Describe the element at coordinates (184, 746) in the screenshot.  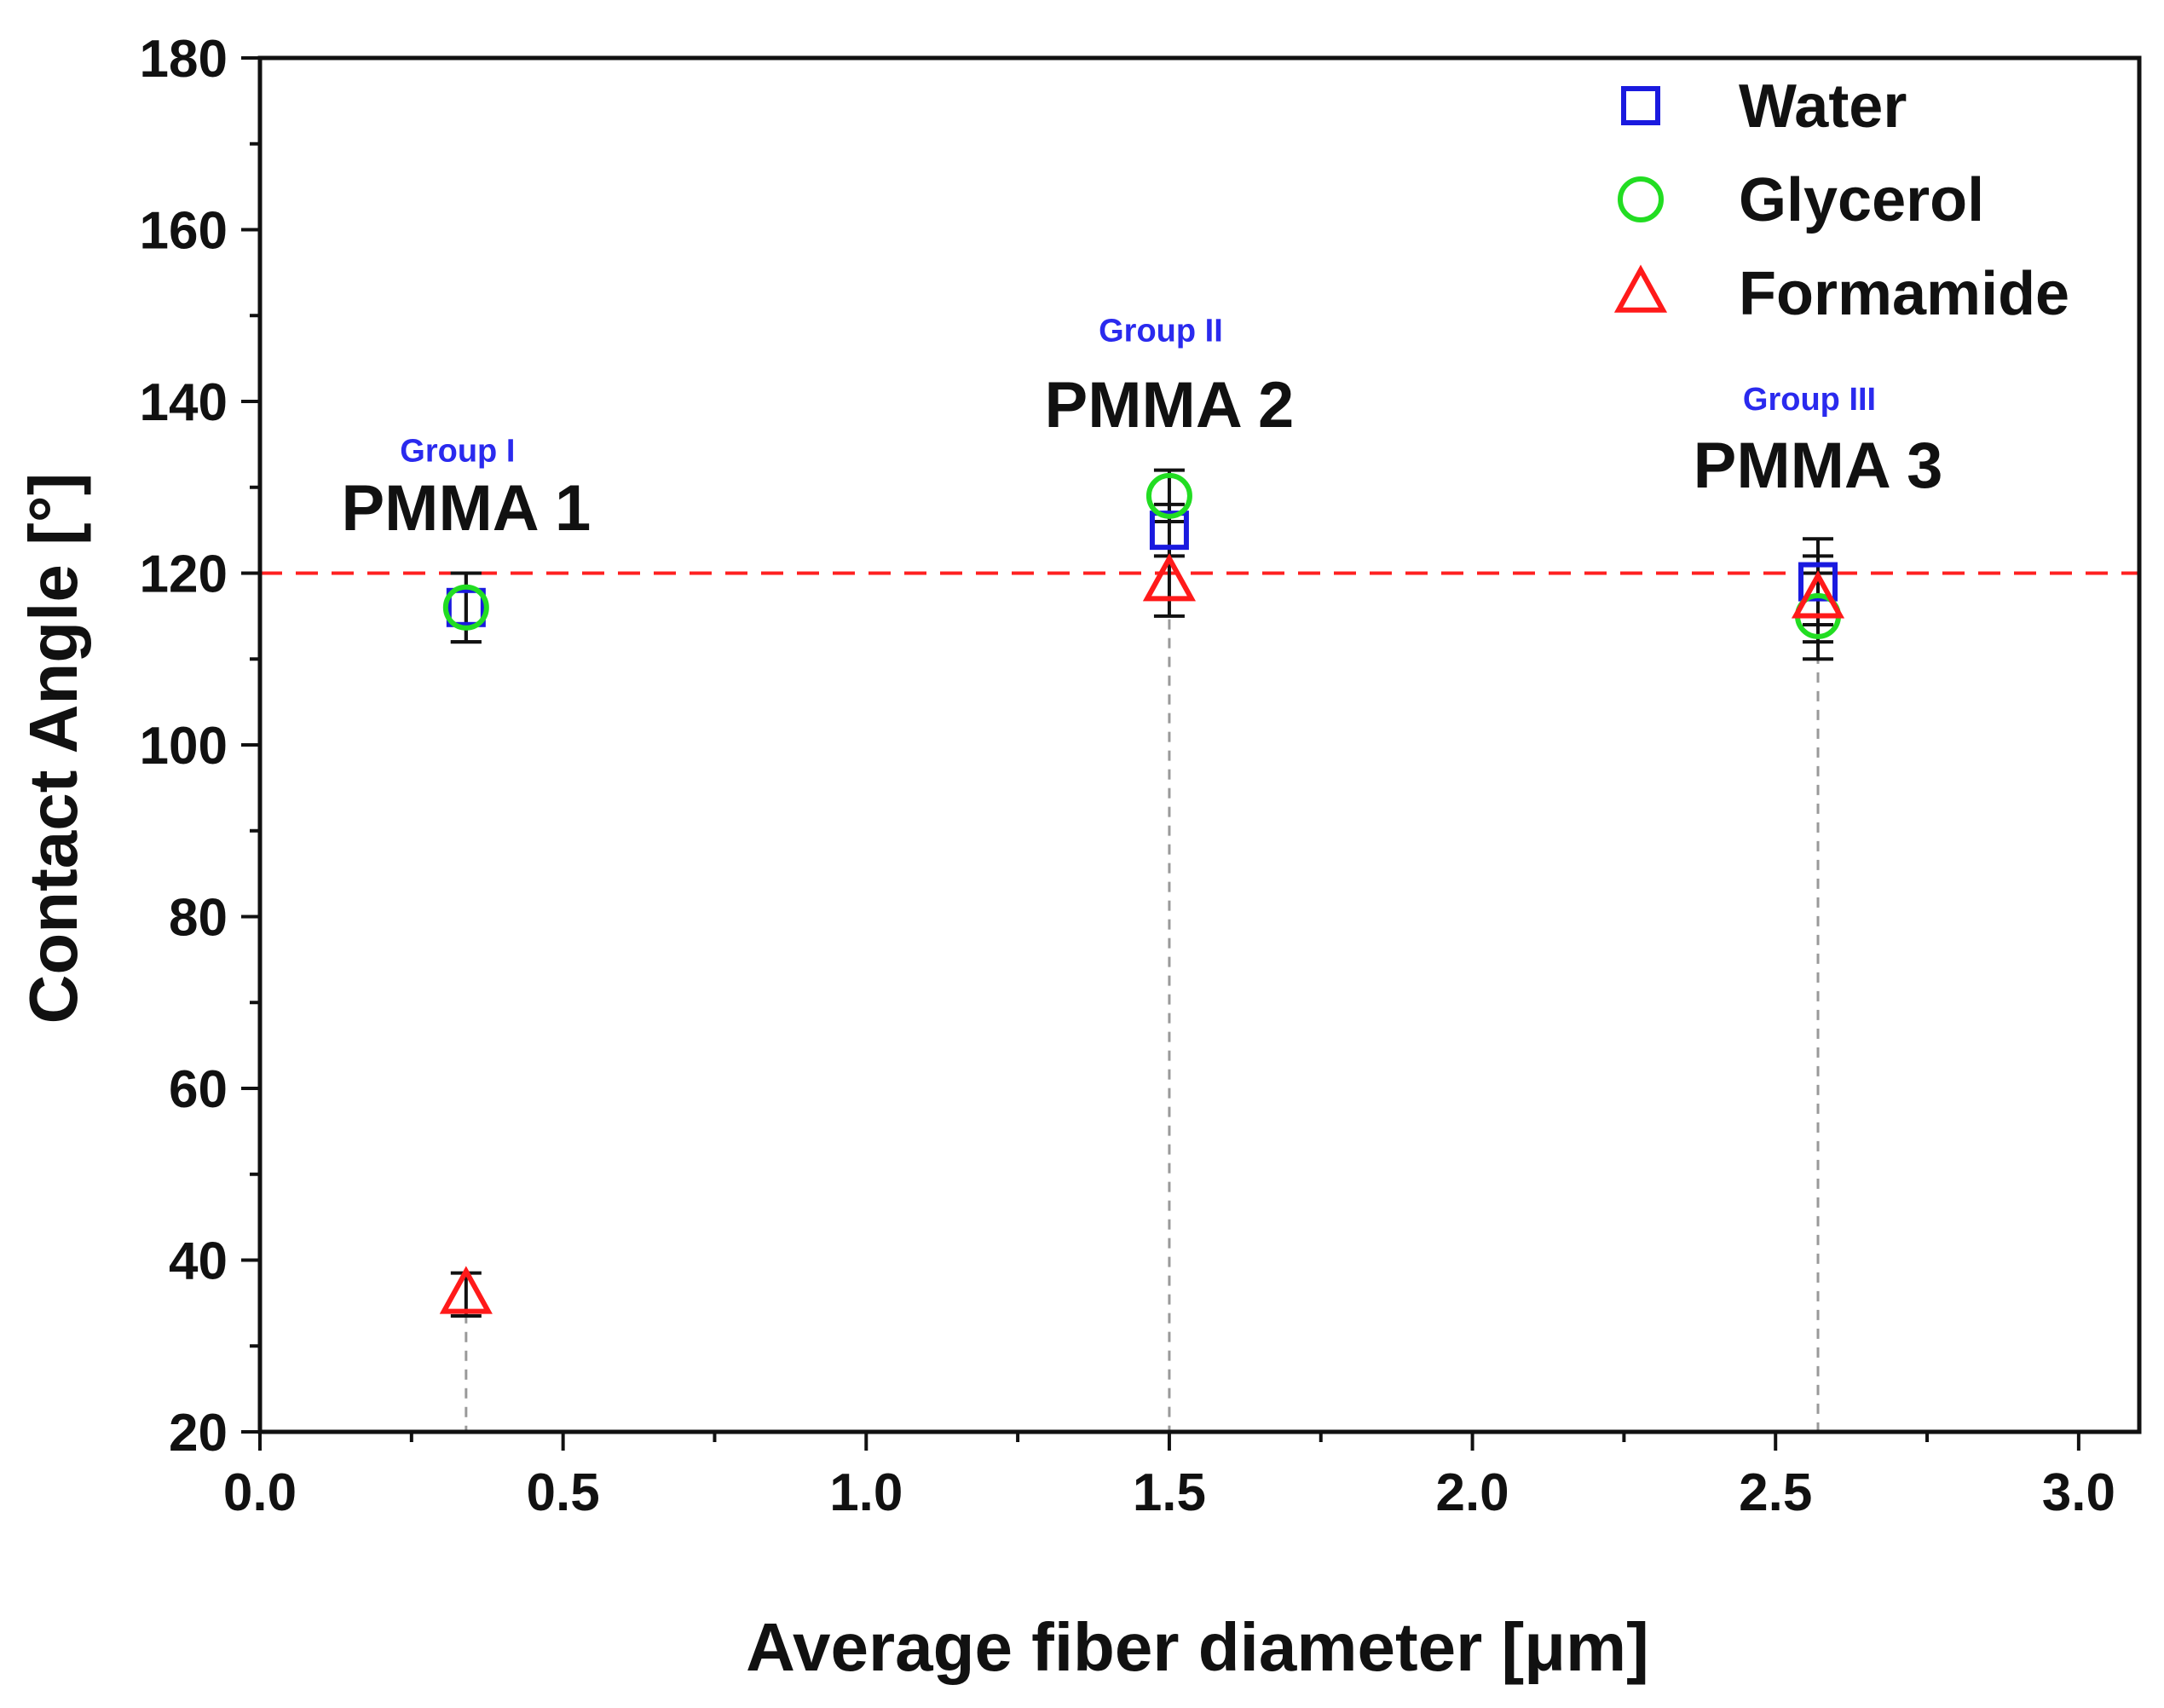
I see `y-tick-label: 100` at that location.